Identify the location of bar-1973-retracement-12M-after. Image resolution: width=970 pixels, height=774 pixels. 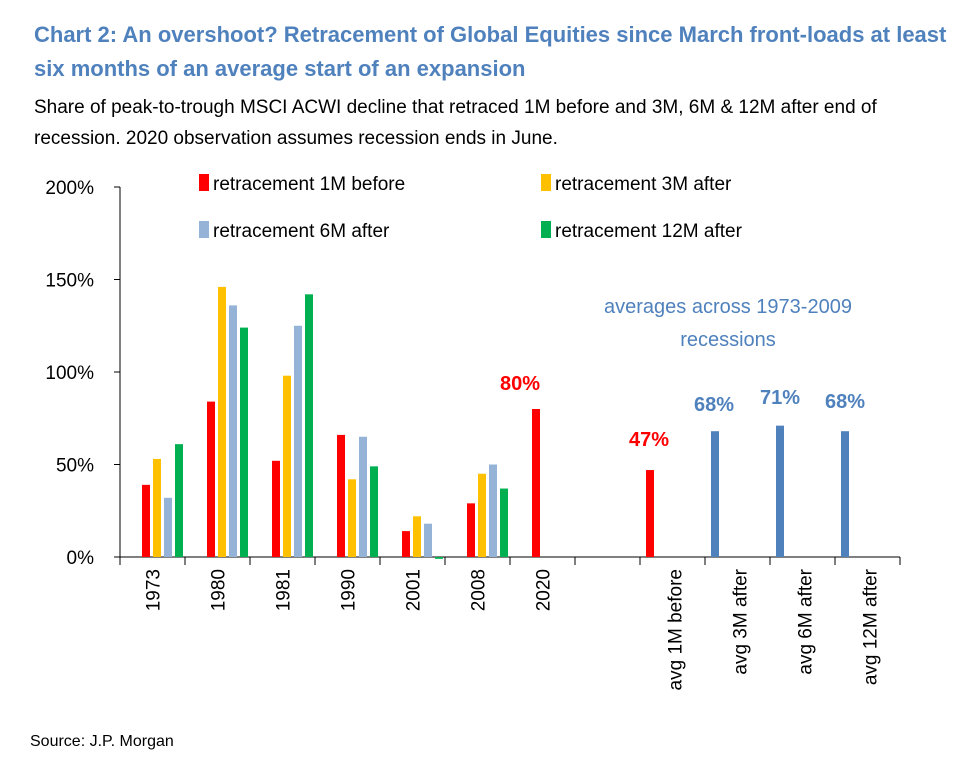
(179, 500).